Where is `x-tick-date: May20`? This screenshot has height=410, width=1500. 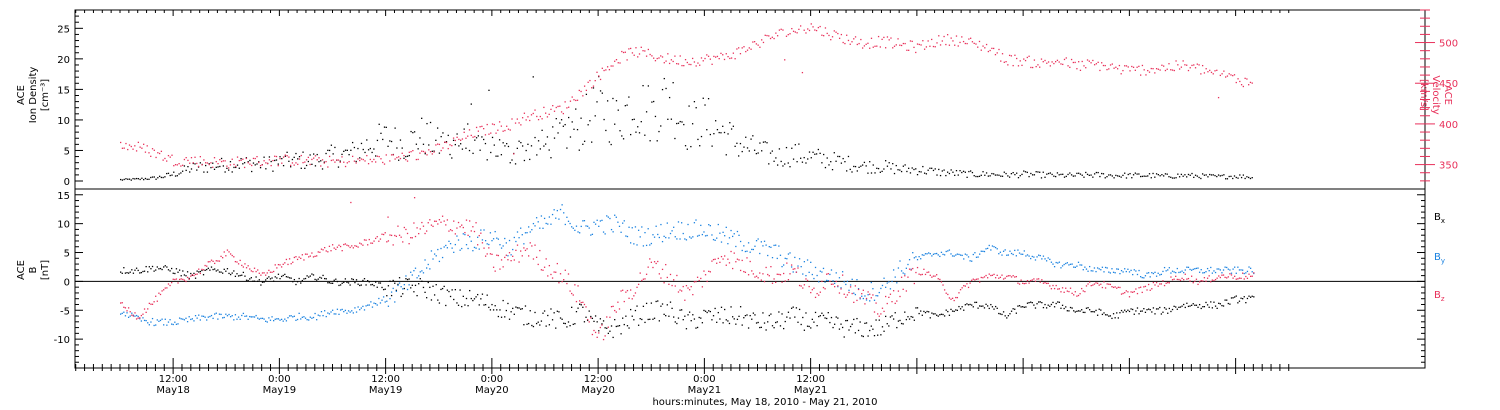
x-tick-date: May20 is located at coordinates (491, 390).